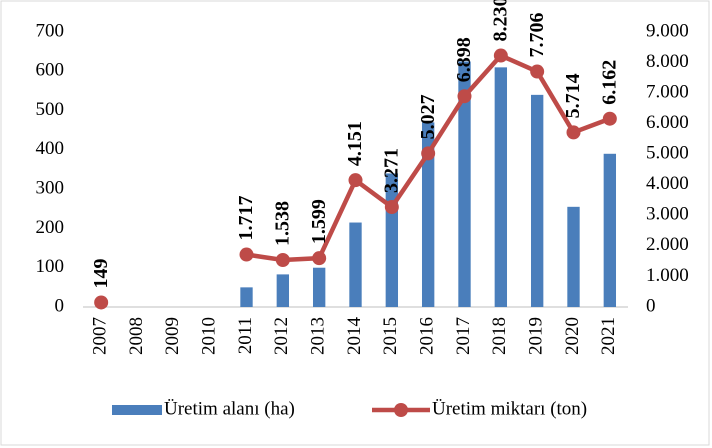  I want to click on y-tick-label: 600, so click(50, 70).